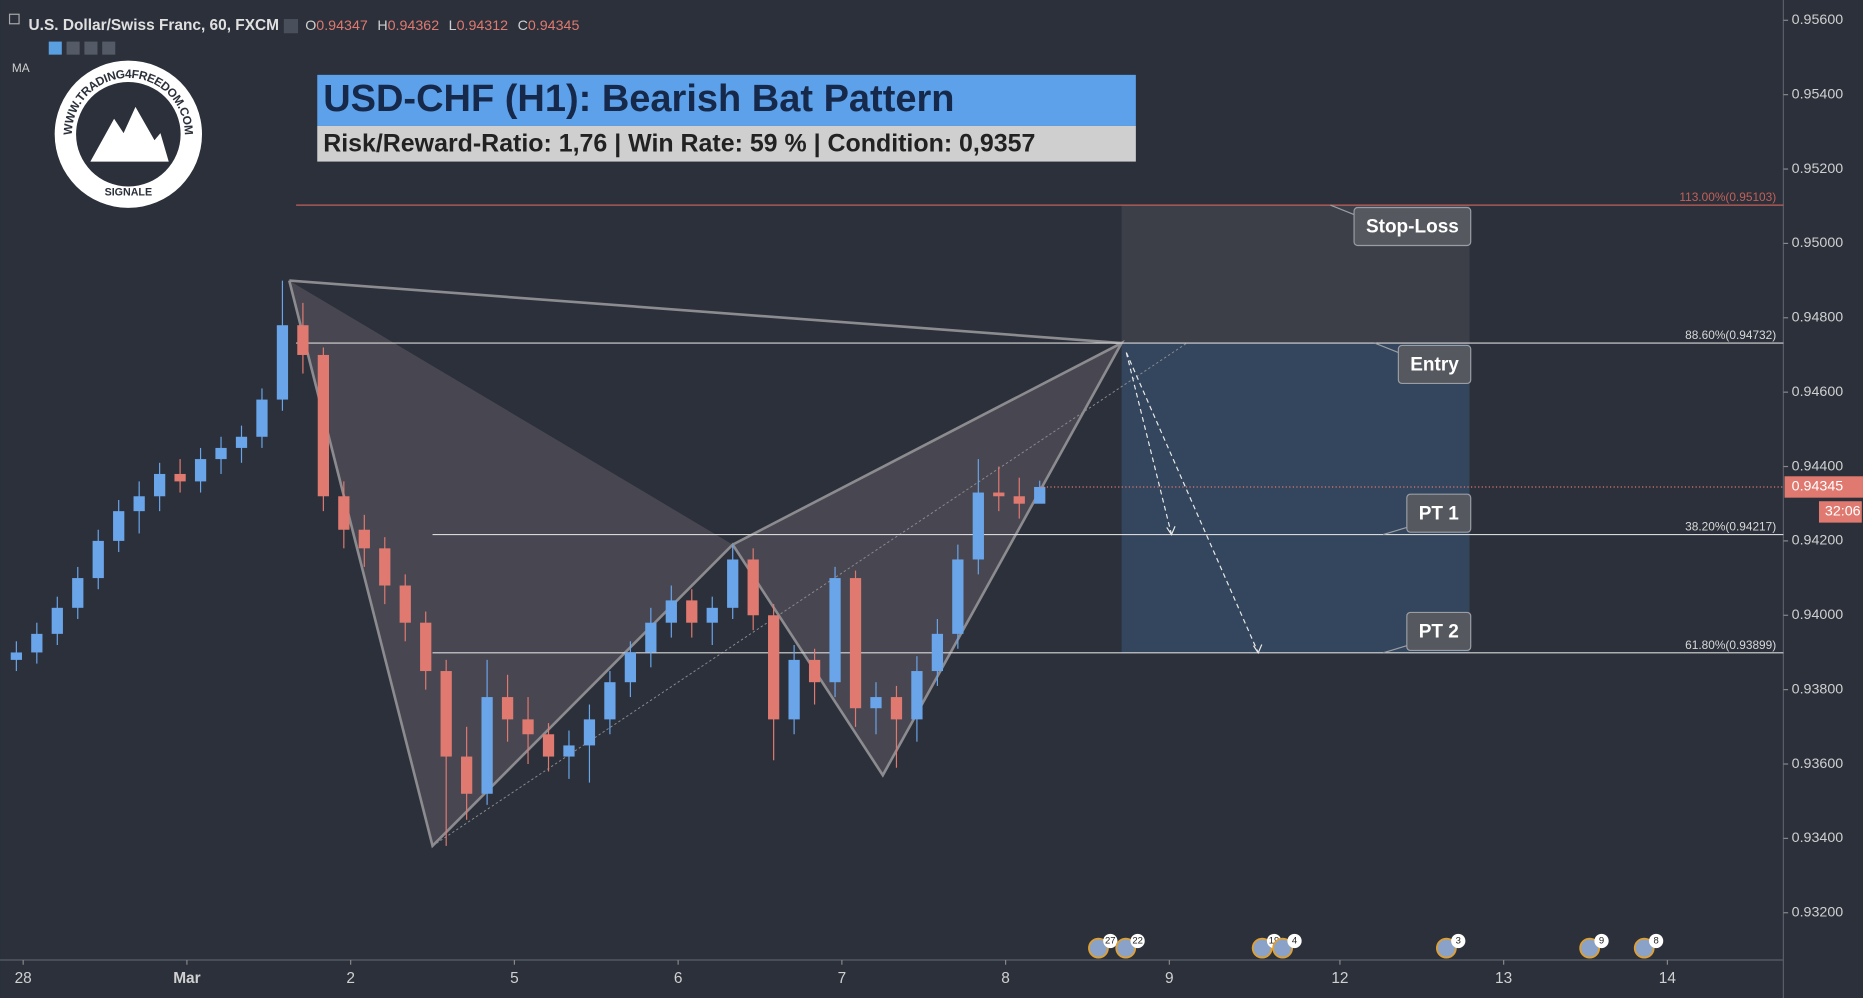 The height and width of the screenshot is (998, 1863). What do you see at coordinates (705, 312) in the screenshot?
I see `pattern-diagonal` at bounding box center [705, 312].